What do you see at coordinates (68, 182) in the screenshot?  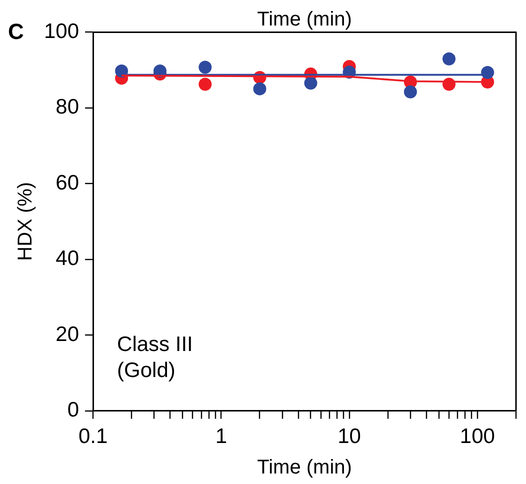 I see `y-tick-label: 60` at bounding box center [68, 182].